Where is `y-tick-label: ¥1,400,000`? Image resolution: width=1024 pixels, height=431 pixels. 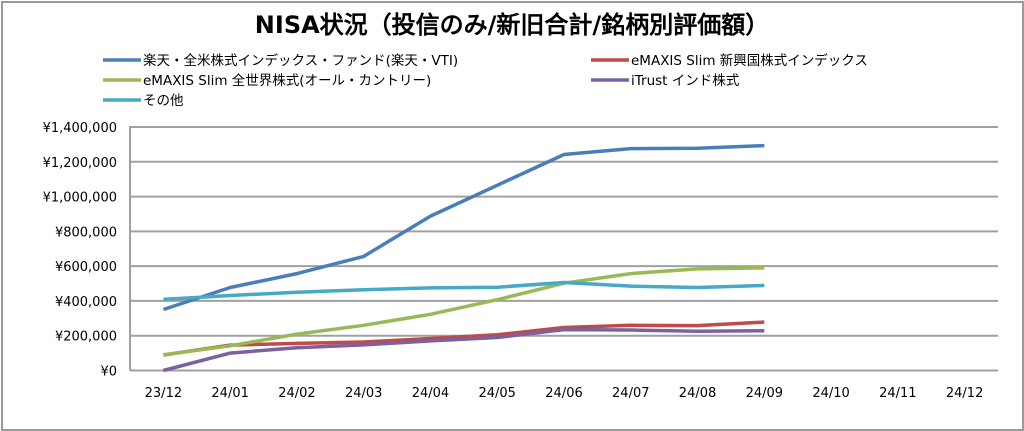
y-tick-label: ¥1,400,000 is located at coordinates (80, 128).